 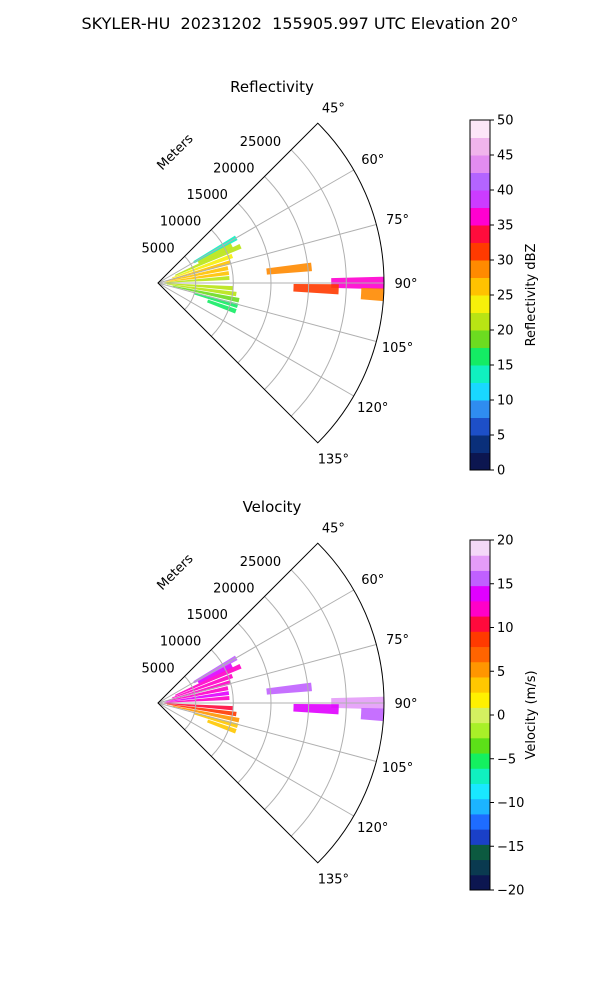 What do you see at coordinates (491, 296) in the screenshot?
I see `reflectivity-colorbar: 0 5 10 15 20 25 30 35 40 45 50` at bounding box center [491, 296].